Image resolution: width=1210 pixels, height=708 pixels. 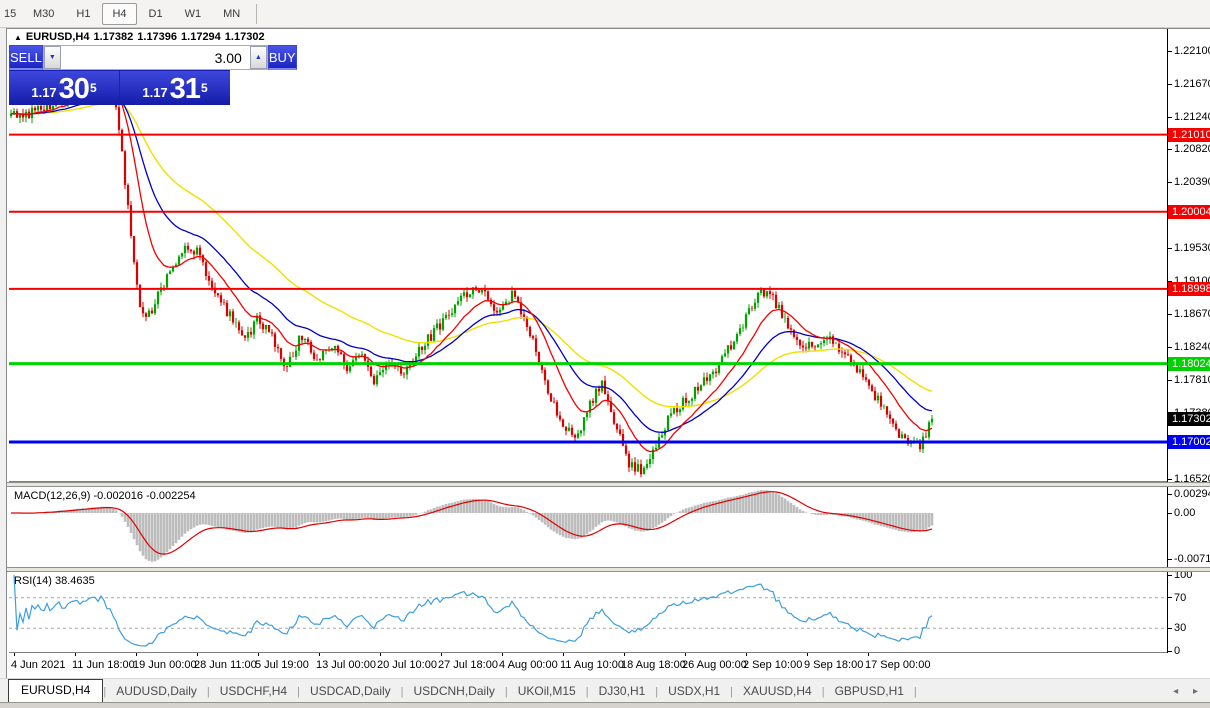 What do you see at coordinates (592, 665) in the screenshot?
I see `time-label: 11 Aug 10:00` at bounding box center [592, 665].